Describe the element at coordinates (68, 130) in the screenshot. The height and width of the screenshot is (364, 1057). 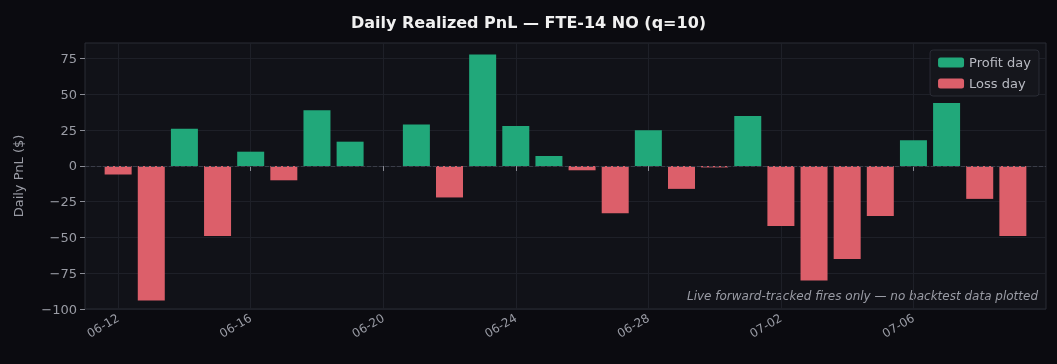
I see `y-tick-label: 25` at that location.